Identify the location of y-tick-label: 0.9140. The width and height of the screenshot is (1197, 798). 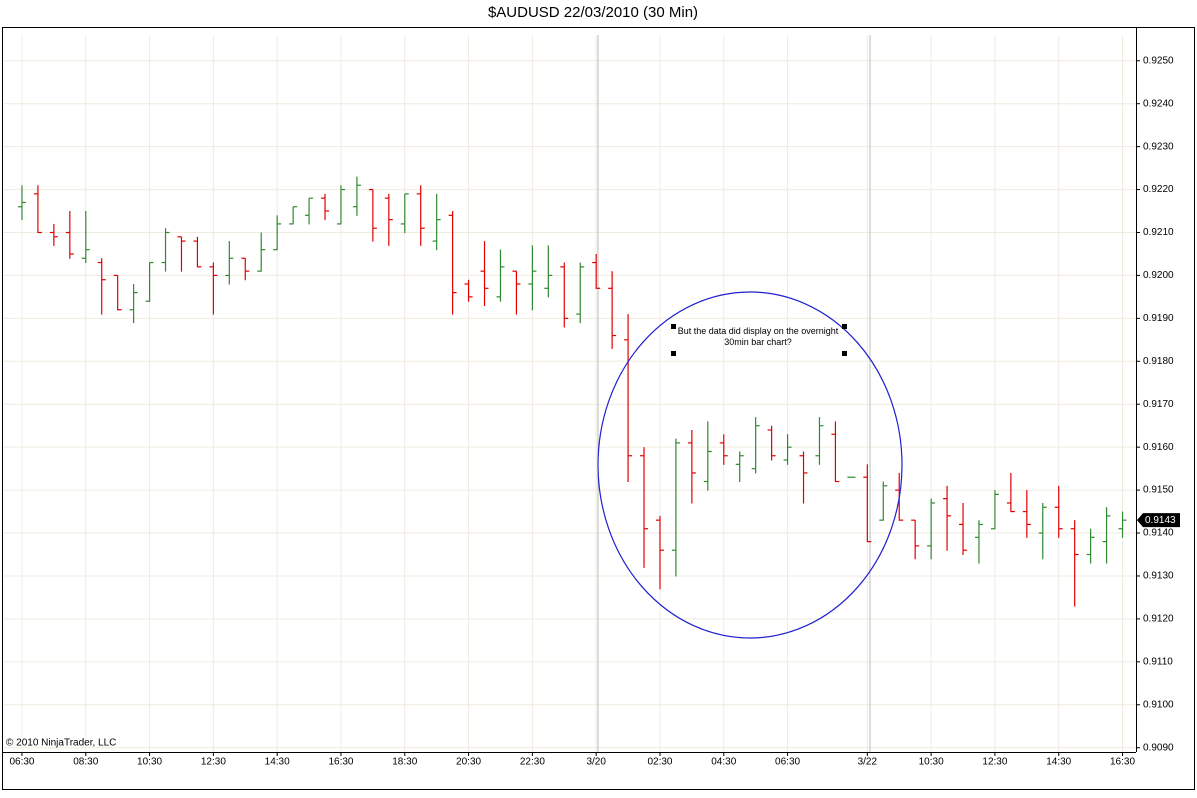
(1158, 533).